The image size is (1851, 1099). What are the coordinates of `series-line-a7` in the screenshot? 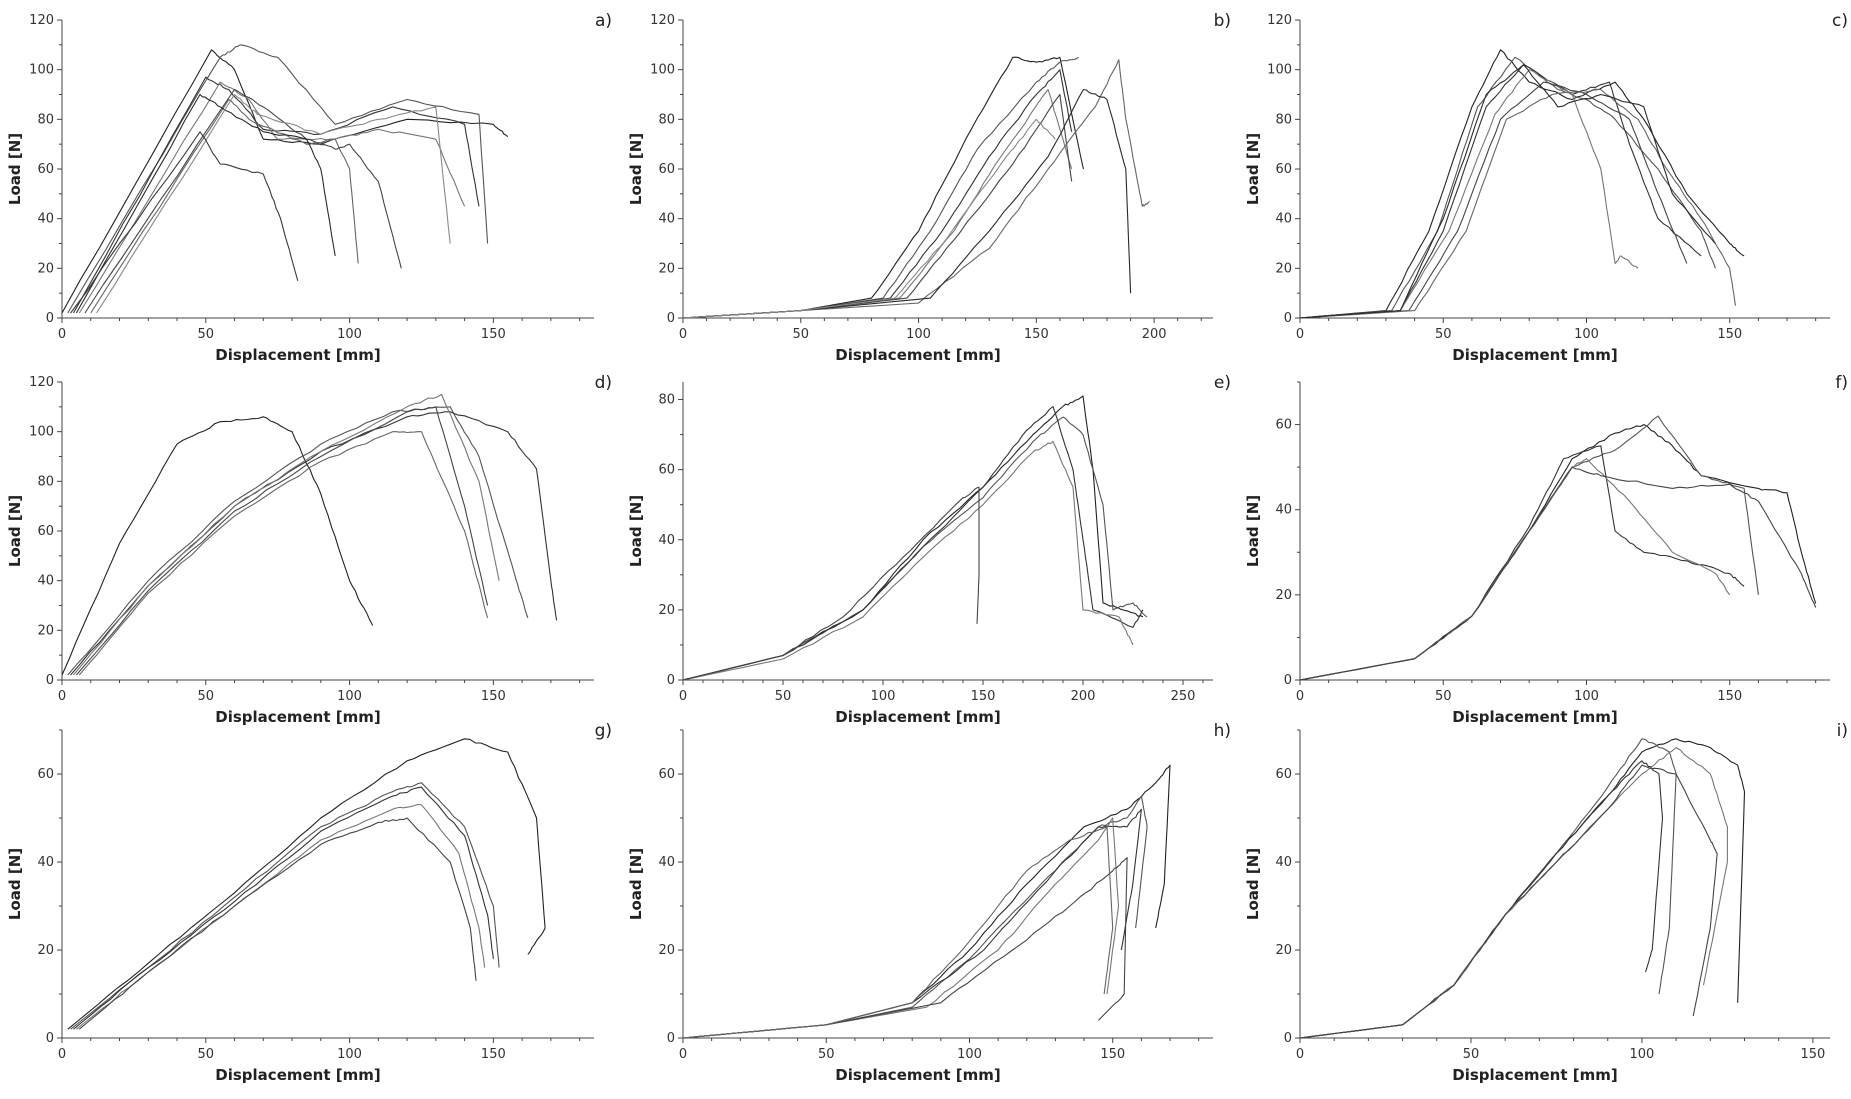 It's located at (205, 203).